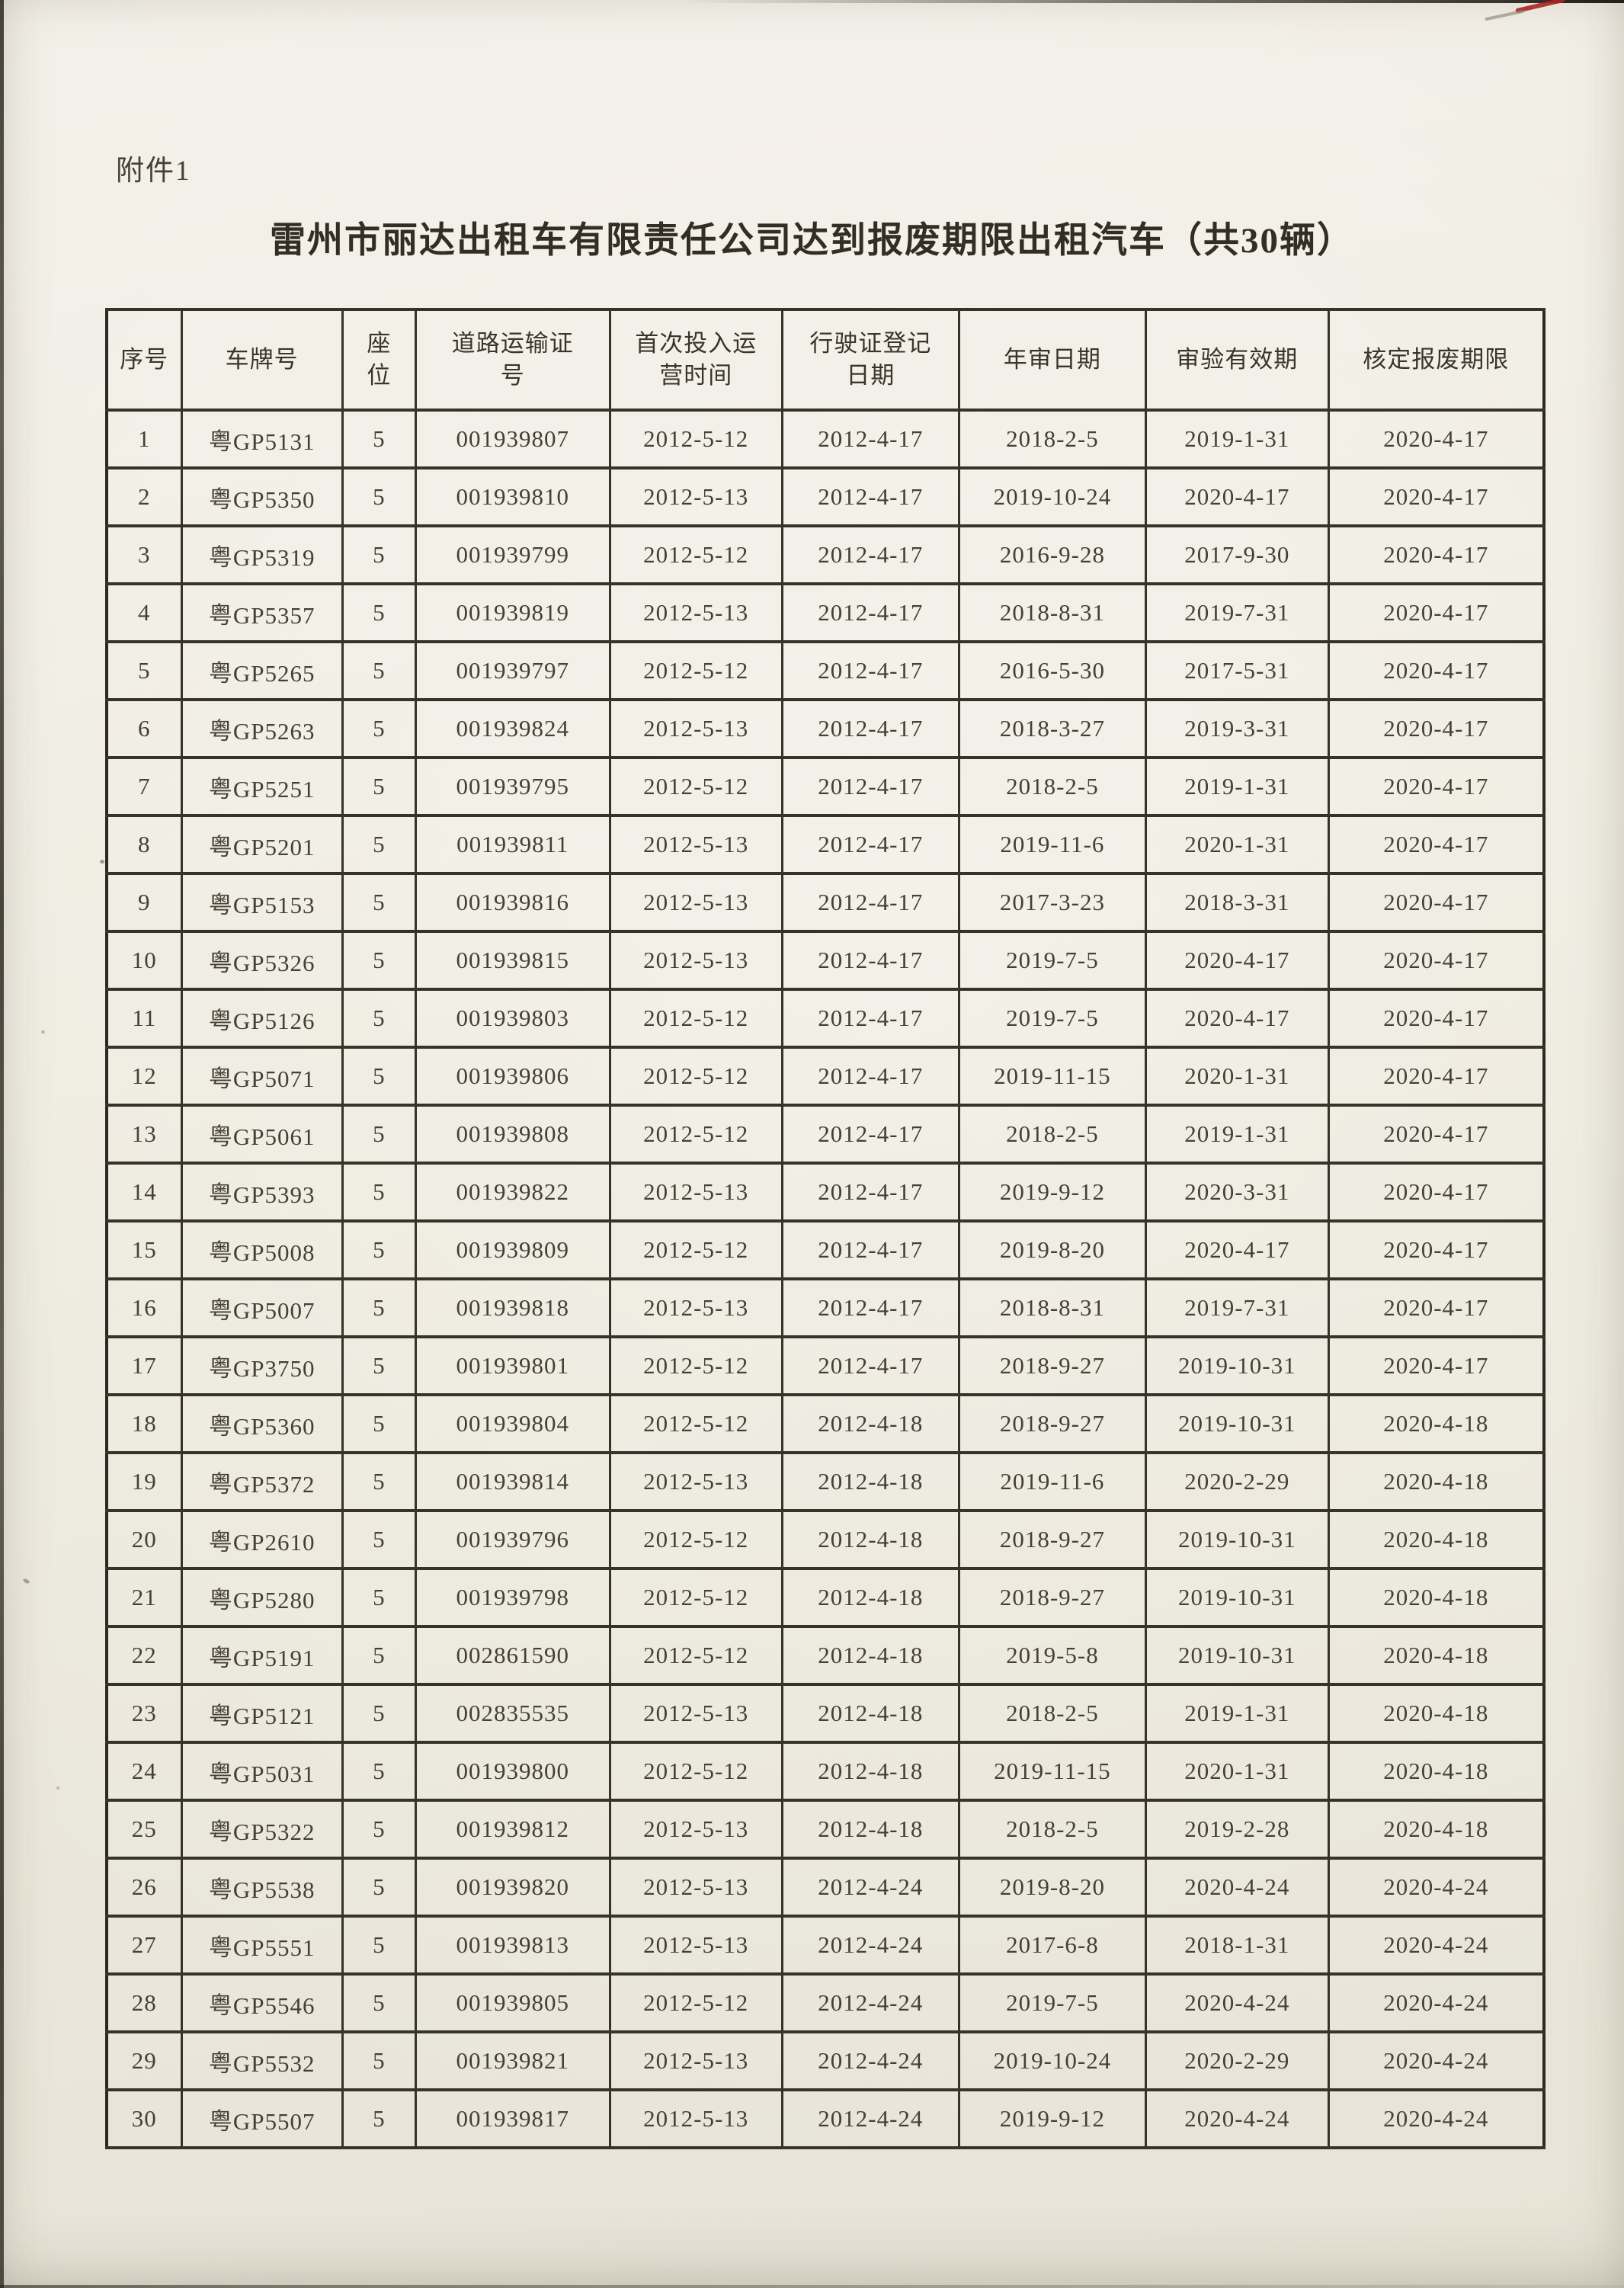  What do you see at coordinates (1237, 496) in the screenshot?
I see `cell-validity: 2020-4-17` at bounding box center [1237, 496].